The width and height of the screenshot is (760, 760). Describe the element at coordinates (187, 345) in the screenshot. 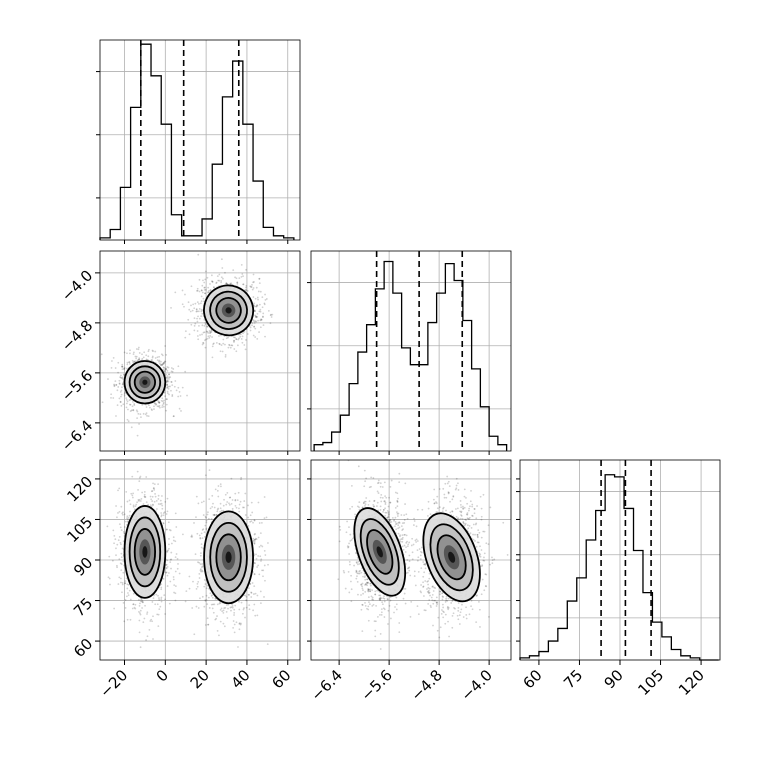

I see `panel-contents` at that location.